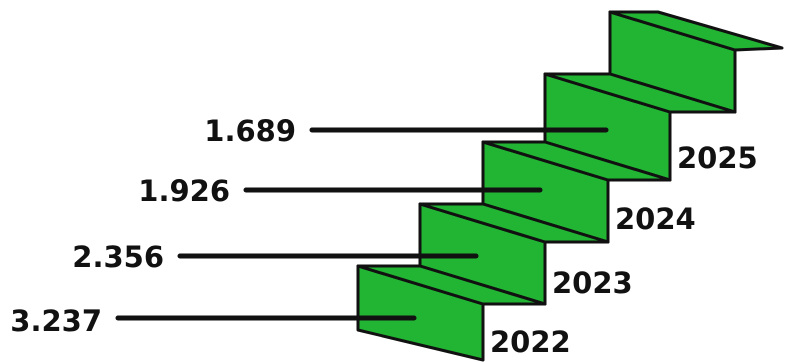 The width and height of the screenshot is (785, 362). I want to click on step-2025-value: 1.689, so click(250, 131).